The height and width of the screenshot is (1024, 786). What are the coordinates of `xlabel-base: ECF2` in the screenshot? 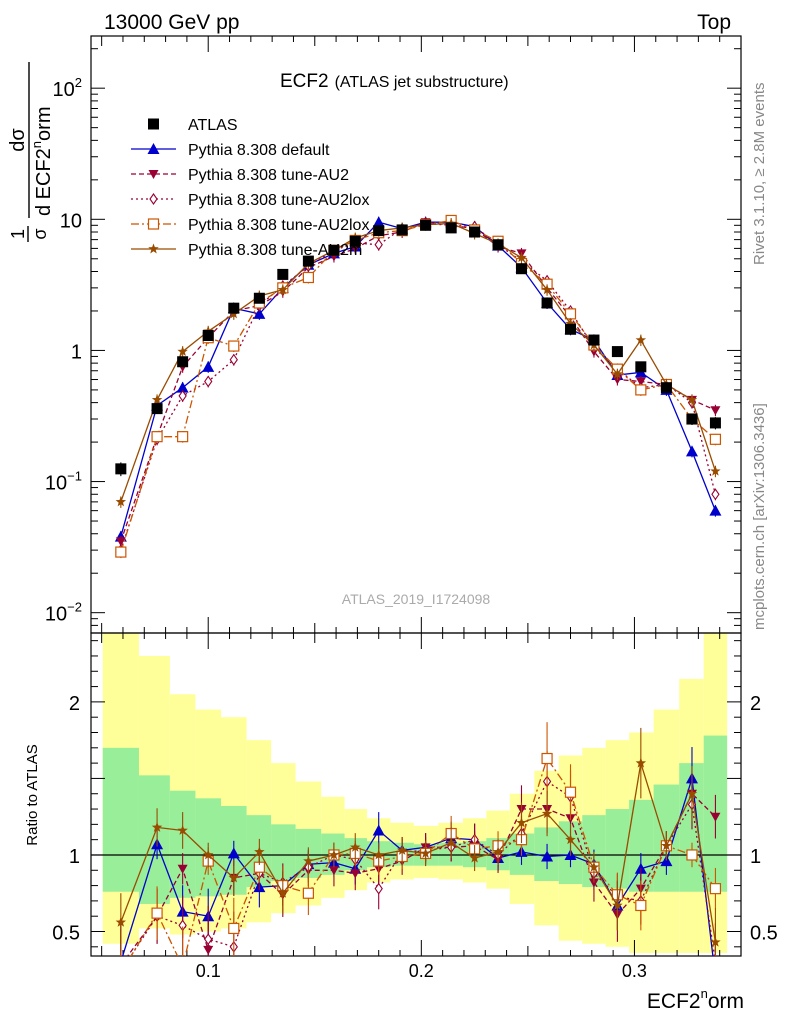 It's located at (674, 1001).